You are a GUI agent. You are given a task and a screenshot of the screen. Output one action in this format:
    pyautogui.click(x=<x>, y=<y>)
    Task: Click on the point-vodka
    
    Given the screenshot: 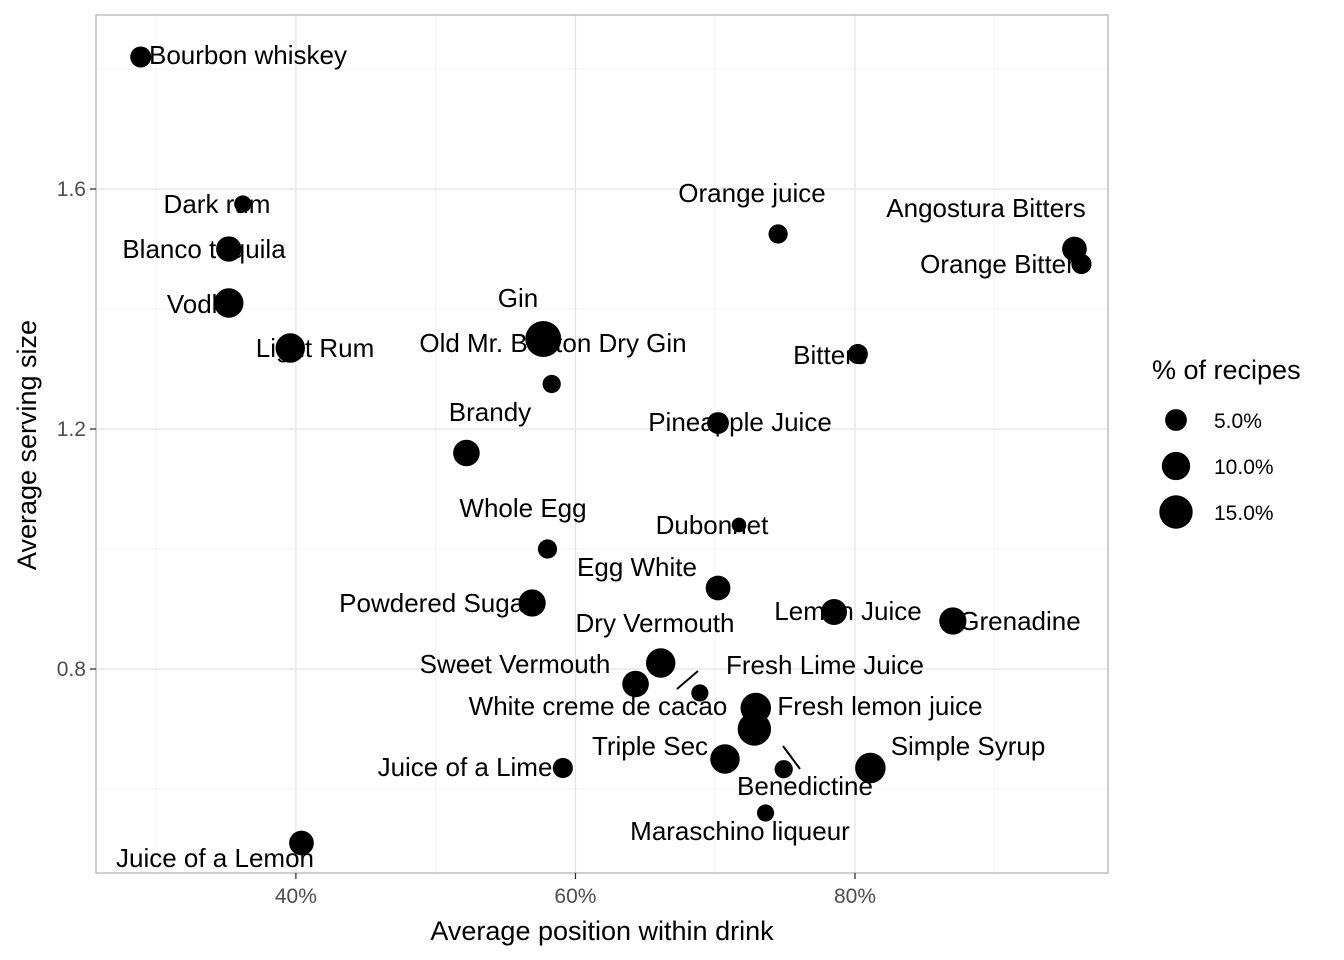 What is the action you would take?
    pyautogui.click(x=229, y=303)
    